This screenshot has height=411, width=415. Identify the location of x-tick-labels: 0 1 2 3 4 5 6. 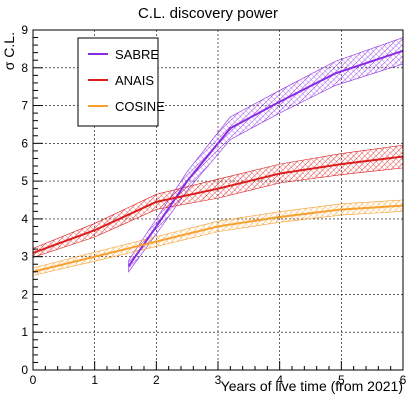
(218, 380).